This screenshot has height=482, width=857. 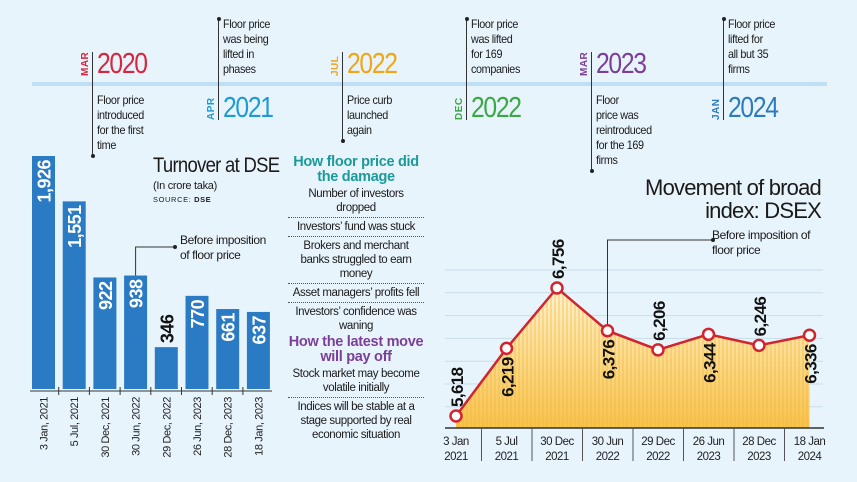 I want to click on event-month: JUL, so click(x=335, y=65).